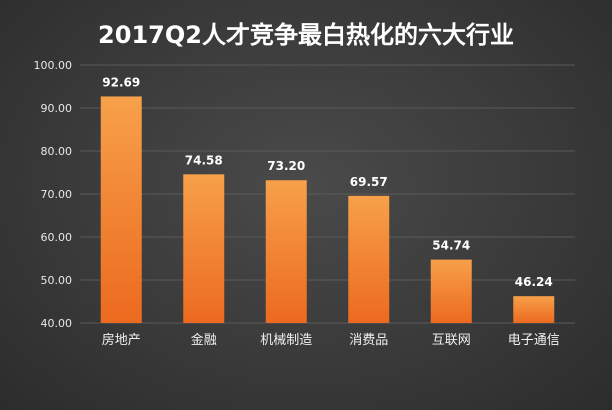 The image size is (612, 410). What do you see at coordinates (57, 108) in the screenshot?
I see `y-tick-label: 90.00` at bounding box center [57, 108].